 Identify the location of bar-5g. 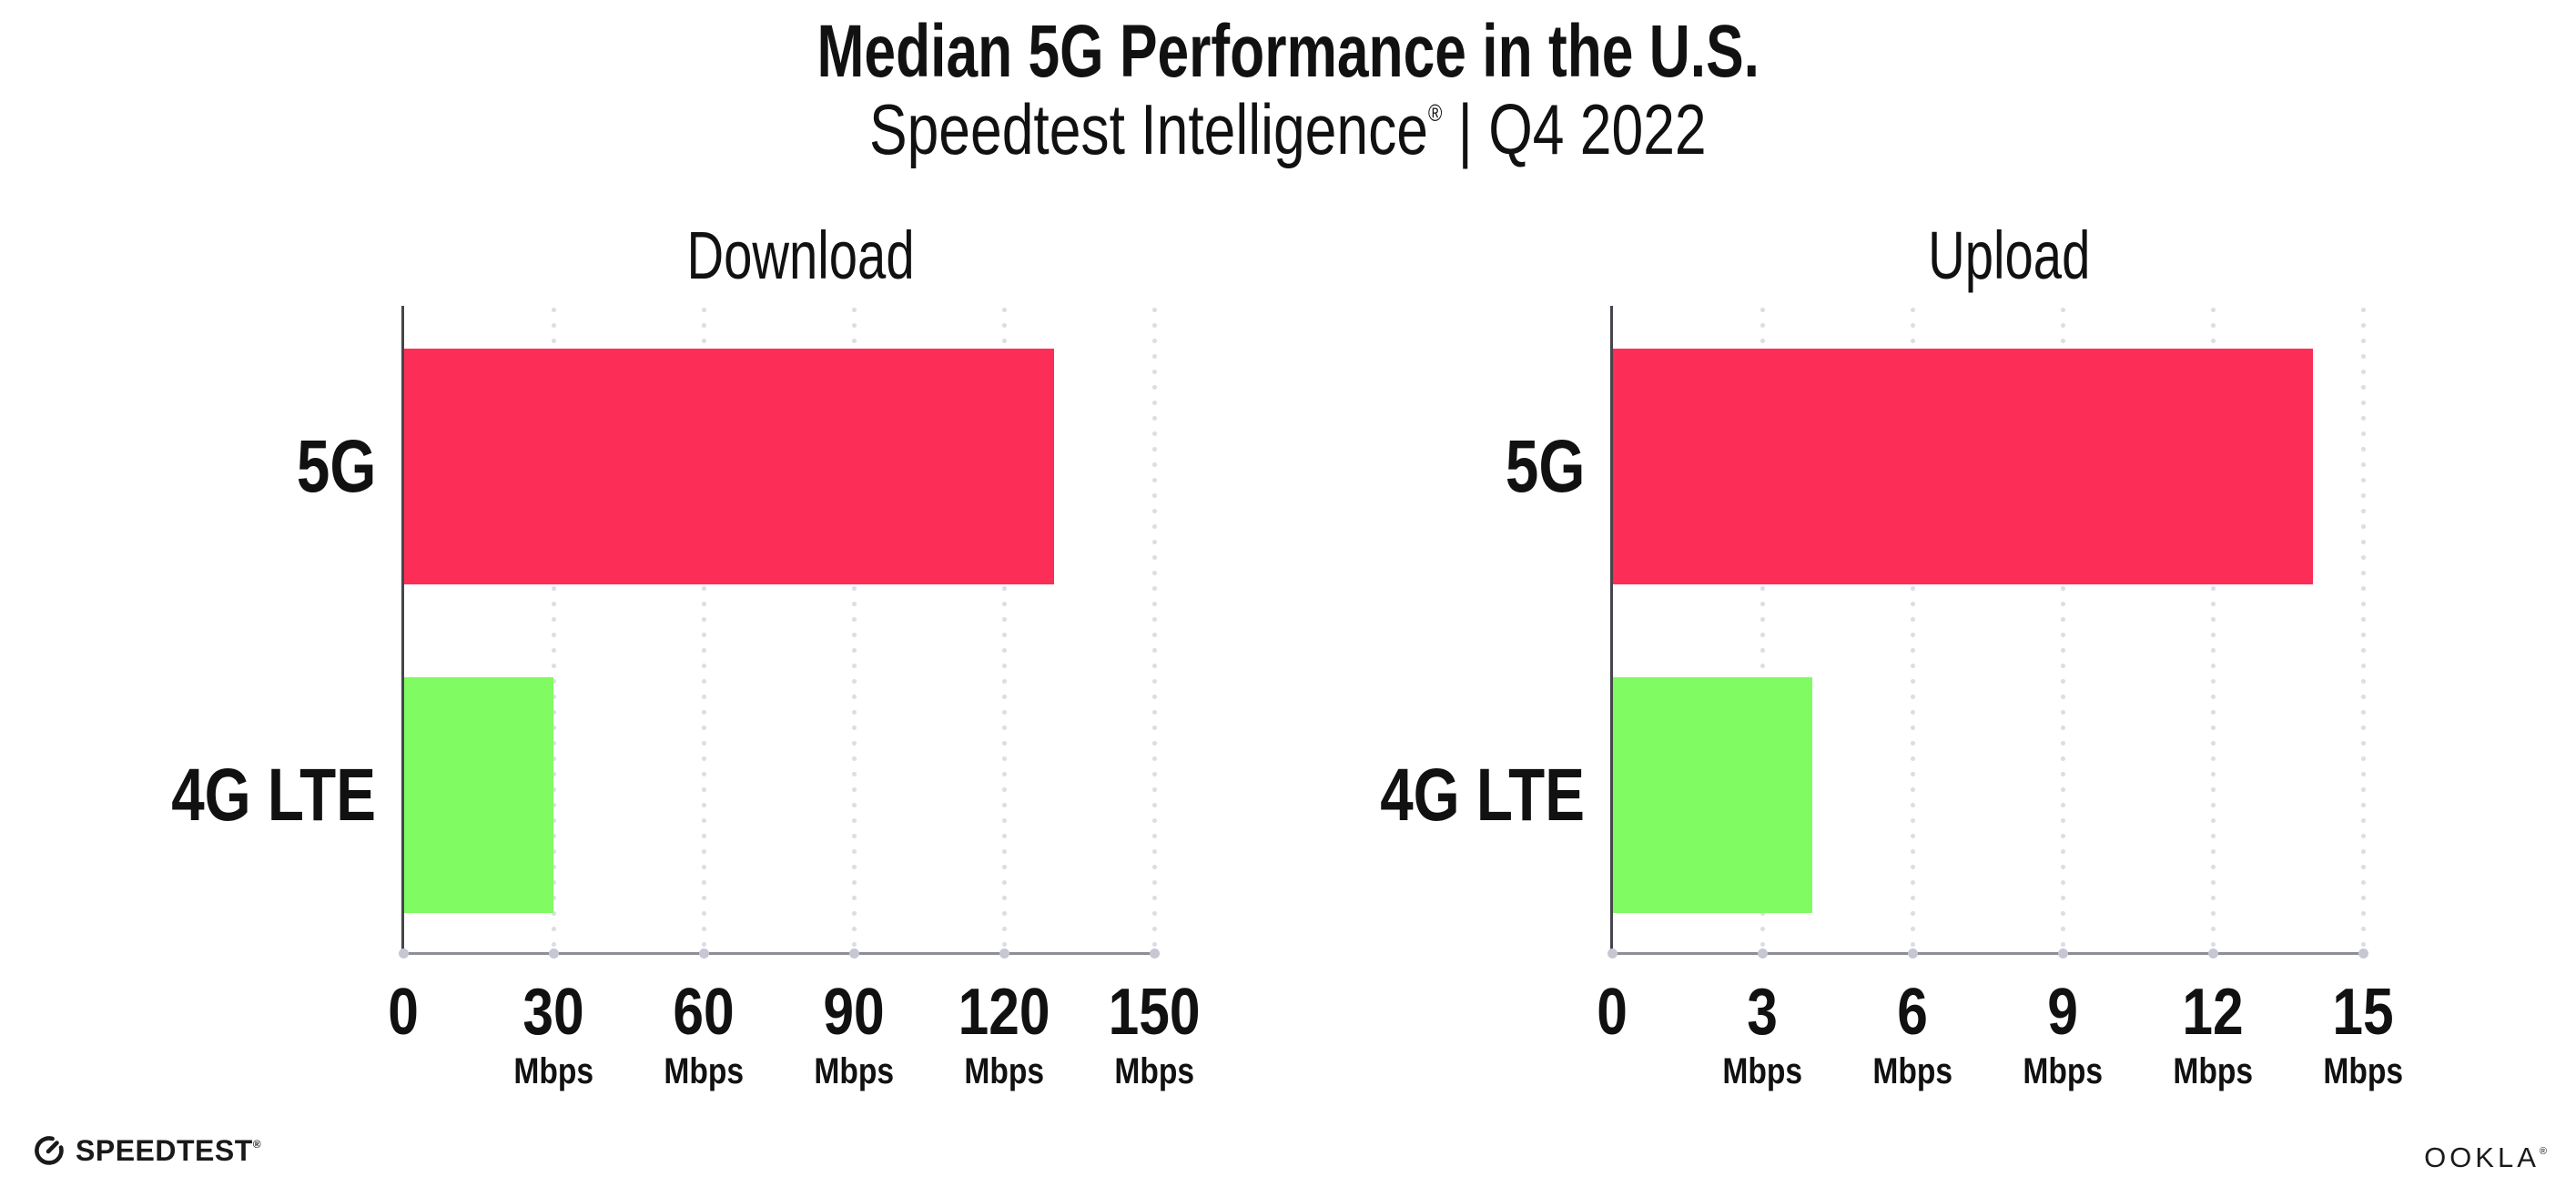
(1962, 467).